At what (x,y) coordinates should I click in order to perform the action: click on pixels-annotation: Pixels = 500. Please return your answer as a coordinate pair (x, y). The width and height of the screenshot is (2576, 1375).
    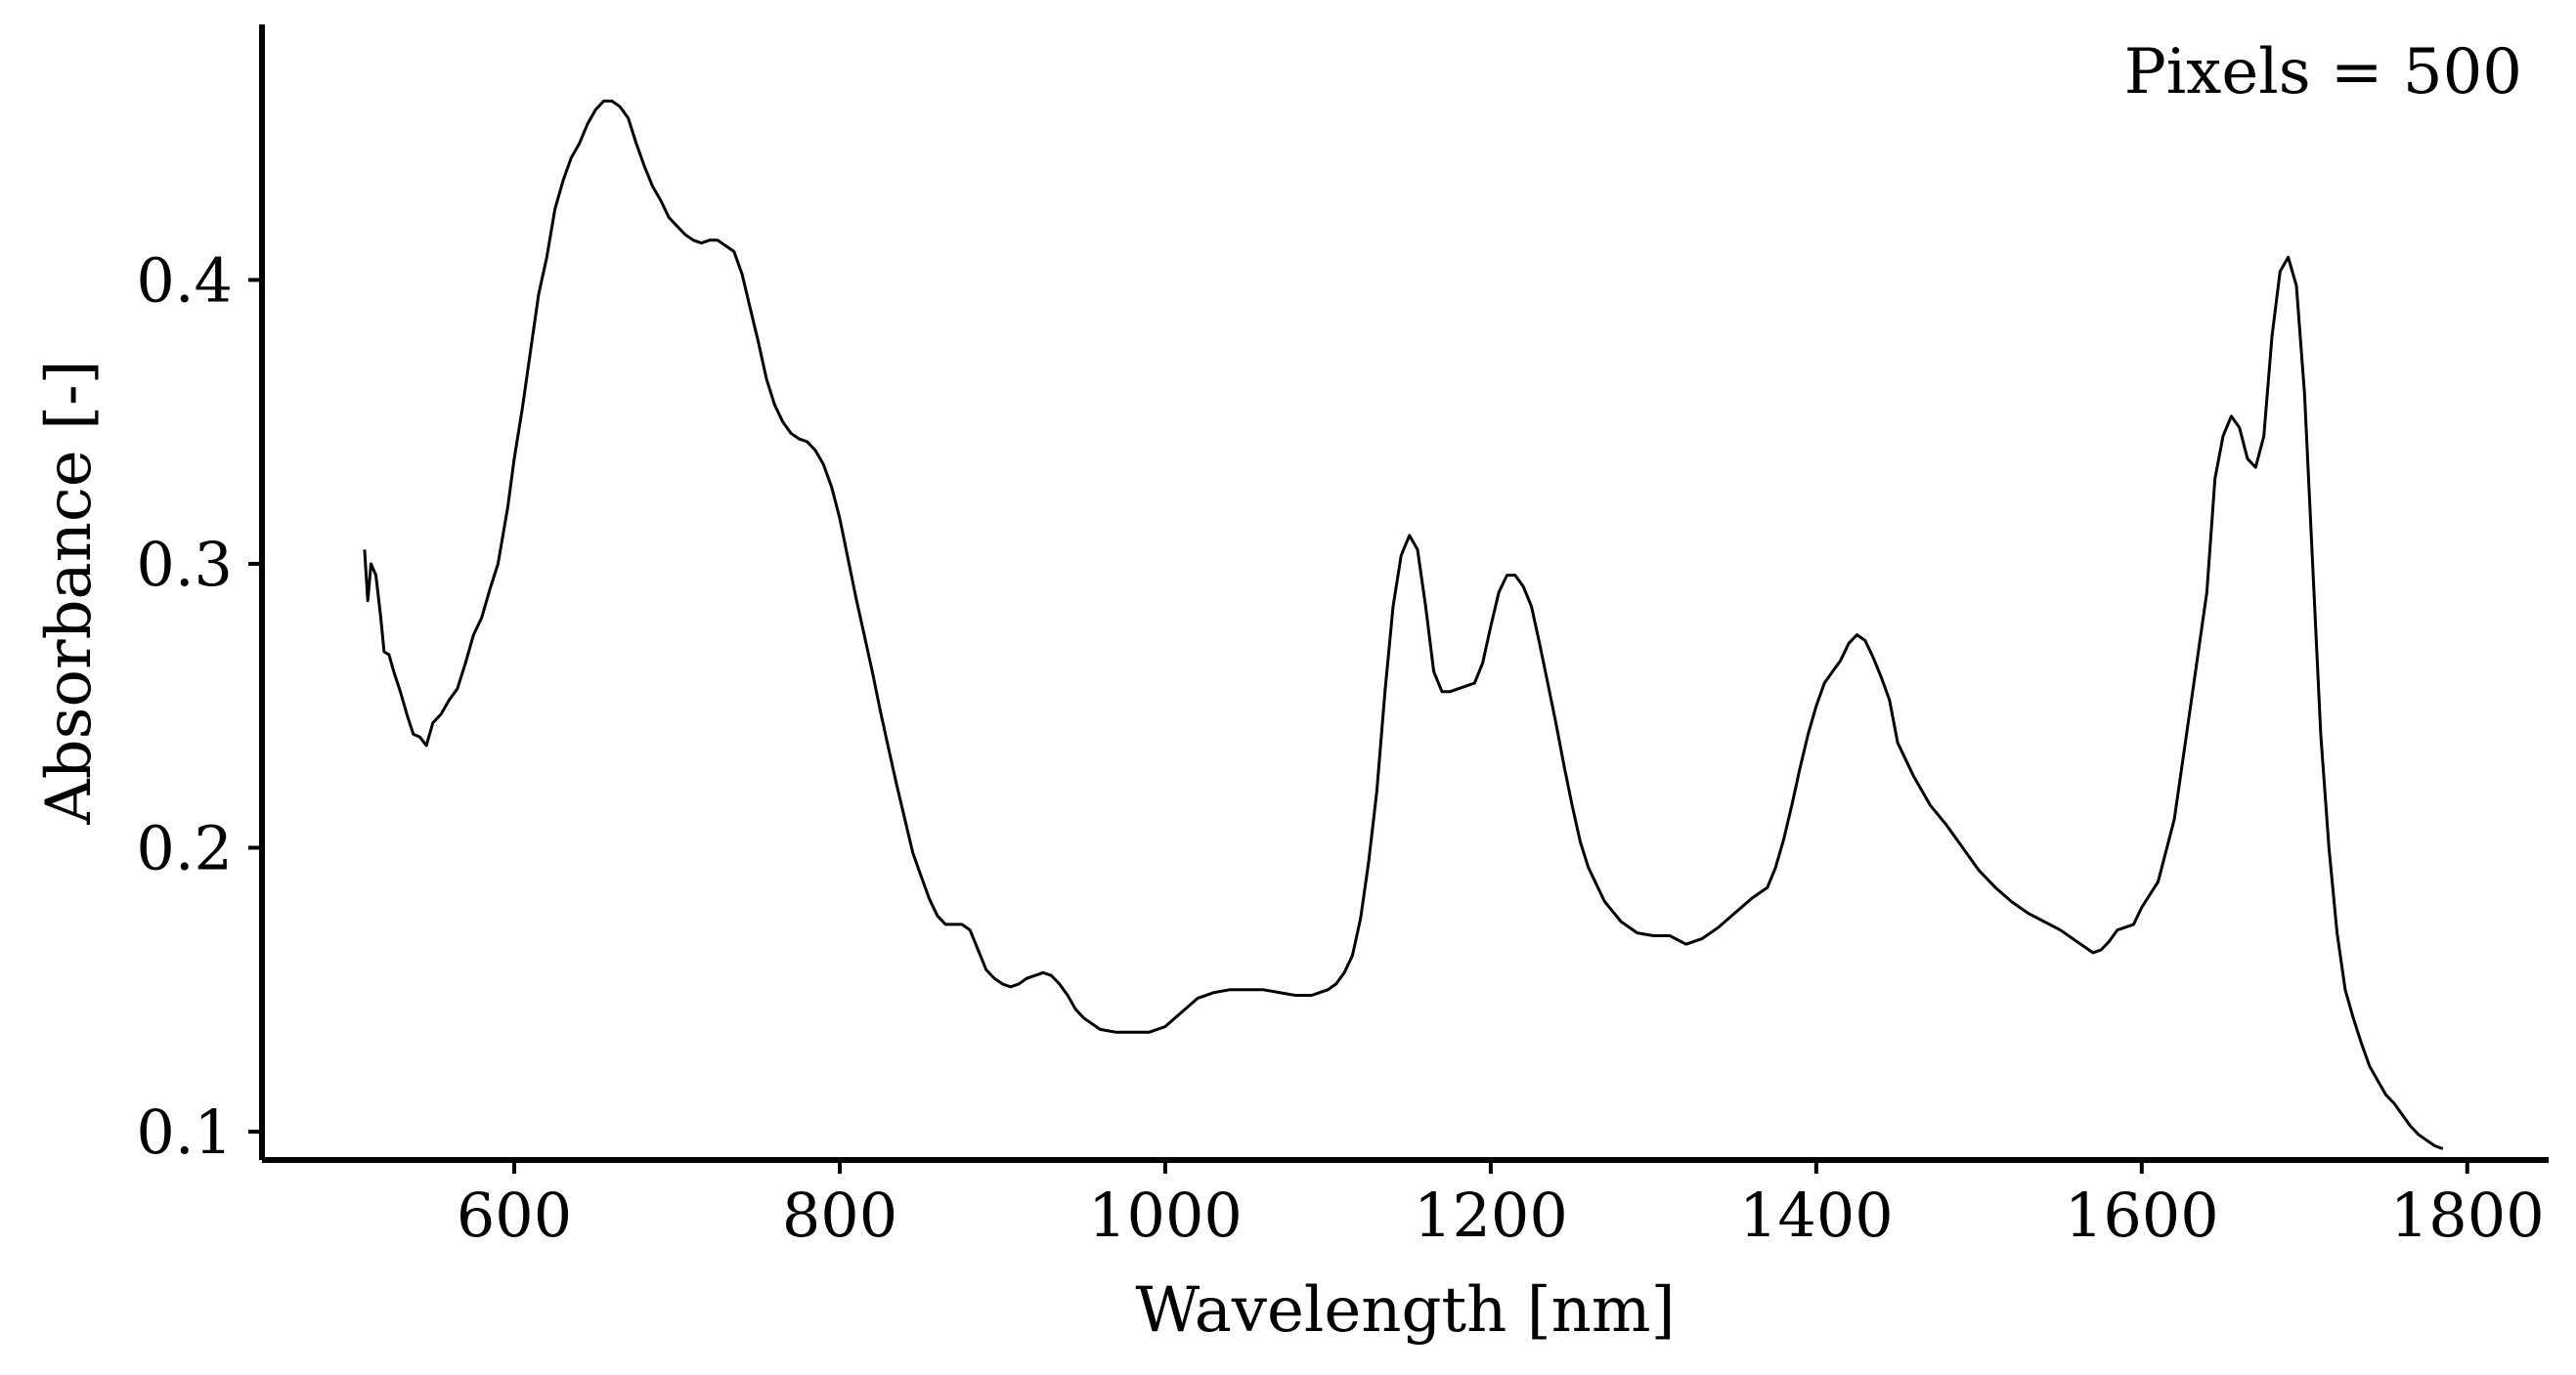
    Looking at the image, I should click on (2323, 72).